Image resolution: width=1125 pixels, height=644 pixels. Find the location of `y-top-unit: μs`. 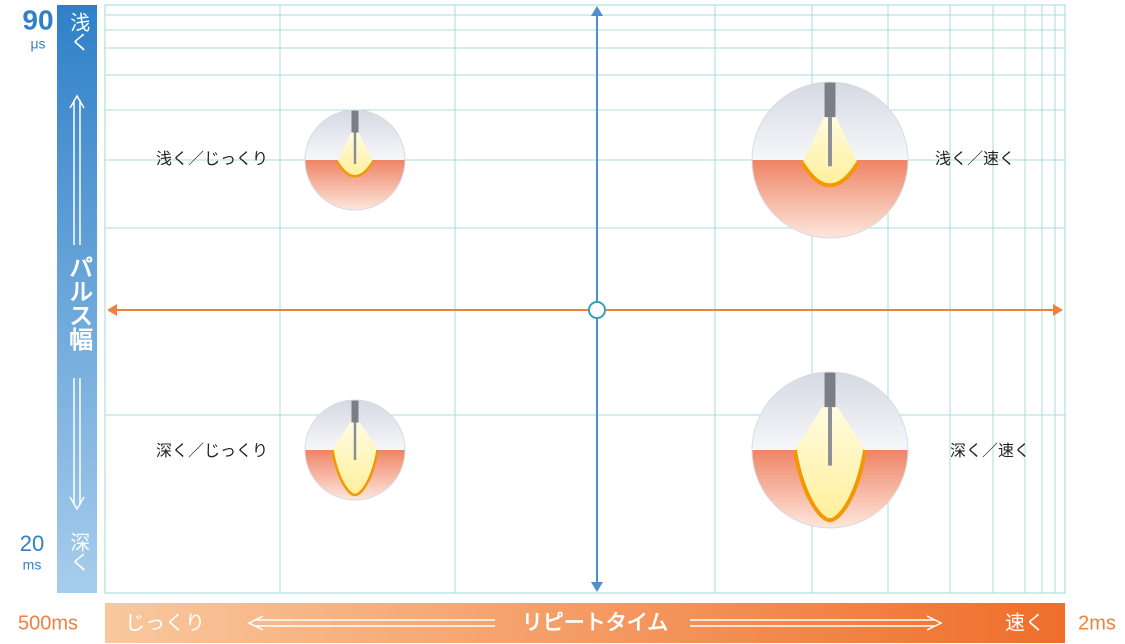

y-top-unit: μs is located at coordinates (37, 44).